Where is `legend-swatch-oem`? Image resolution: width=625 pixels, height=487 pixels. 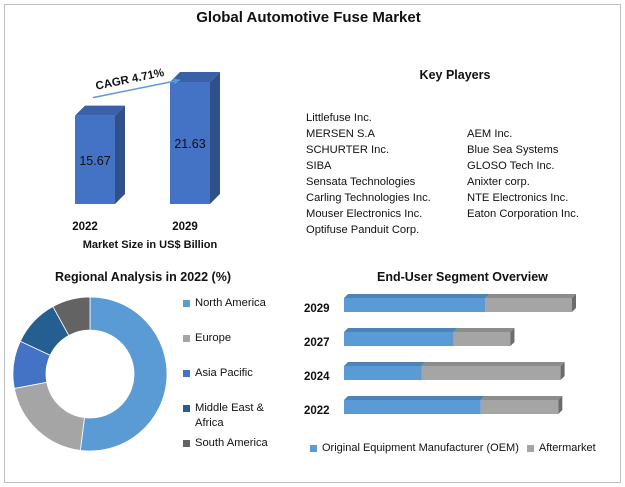
legend-swatch-oem is located at coordinates (313, 448).